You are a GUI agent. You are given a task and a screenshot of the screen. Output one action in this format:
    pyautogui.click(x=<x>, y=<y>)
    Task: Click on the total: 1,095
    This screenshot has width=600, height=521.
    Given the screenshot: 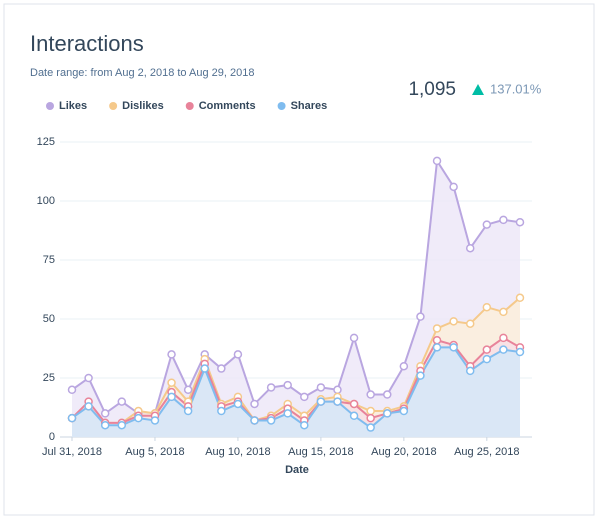 What is the action you would take?
    pyautogui.click(x=432, y=89)
    